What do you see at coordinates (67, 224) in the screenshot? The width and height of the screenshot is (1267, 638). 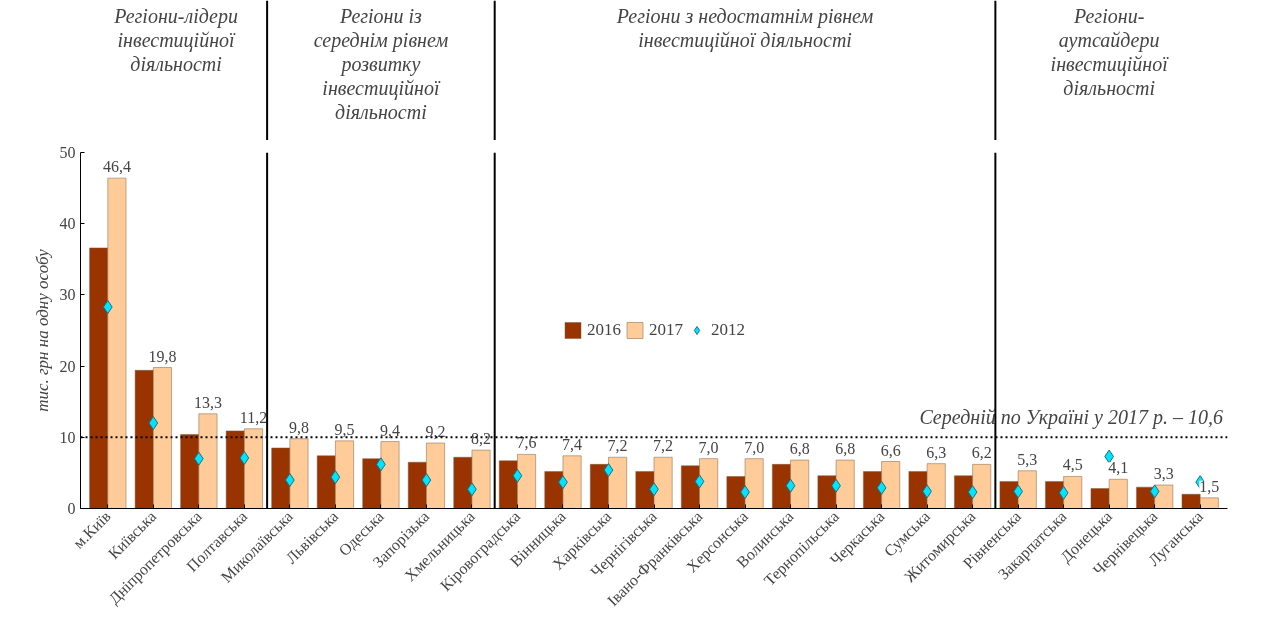 I see `y-tick-label: 40` at bounding box center [67, 224].